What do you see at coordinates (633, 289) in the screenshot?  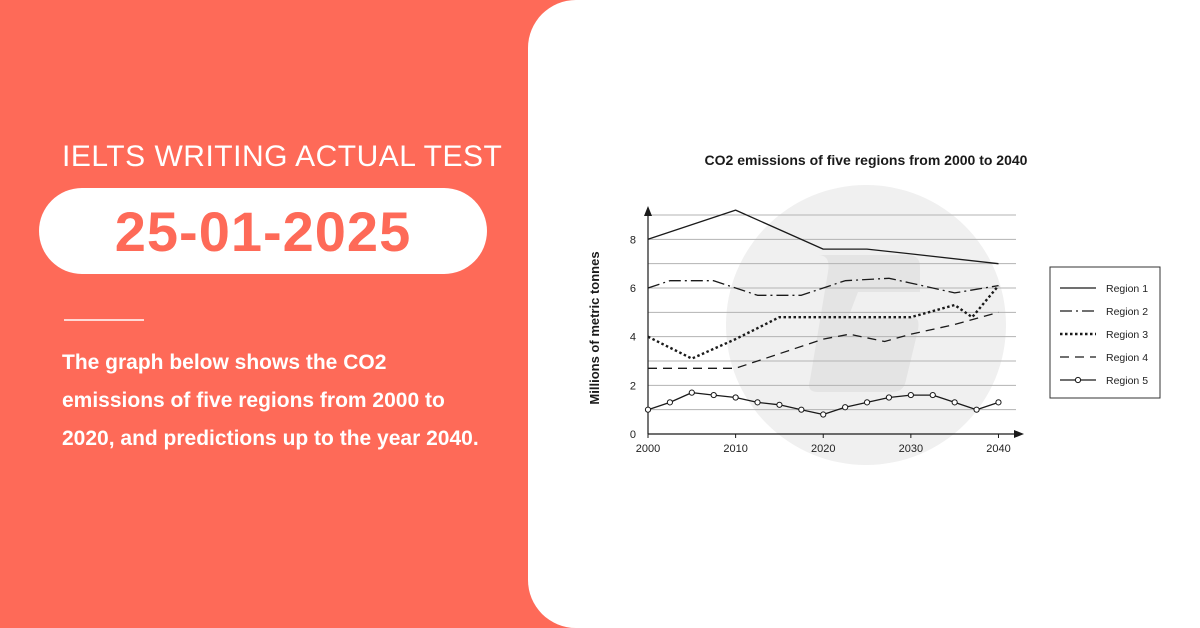 I see `y-tick-label: 6` at bounding box center [633, 289].